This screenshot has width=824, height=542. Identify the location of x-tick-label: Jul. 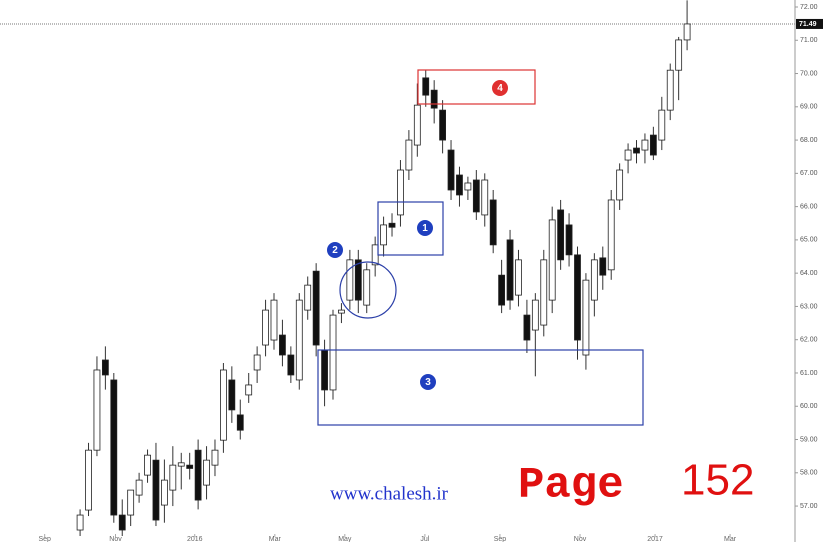
(424, 539).